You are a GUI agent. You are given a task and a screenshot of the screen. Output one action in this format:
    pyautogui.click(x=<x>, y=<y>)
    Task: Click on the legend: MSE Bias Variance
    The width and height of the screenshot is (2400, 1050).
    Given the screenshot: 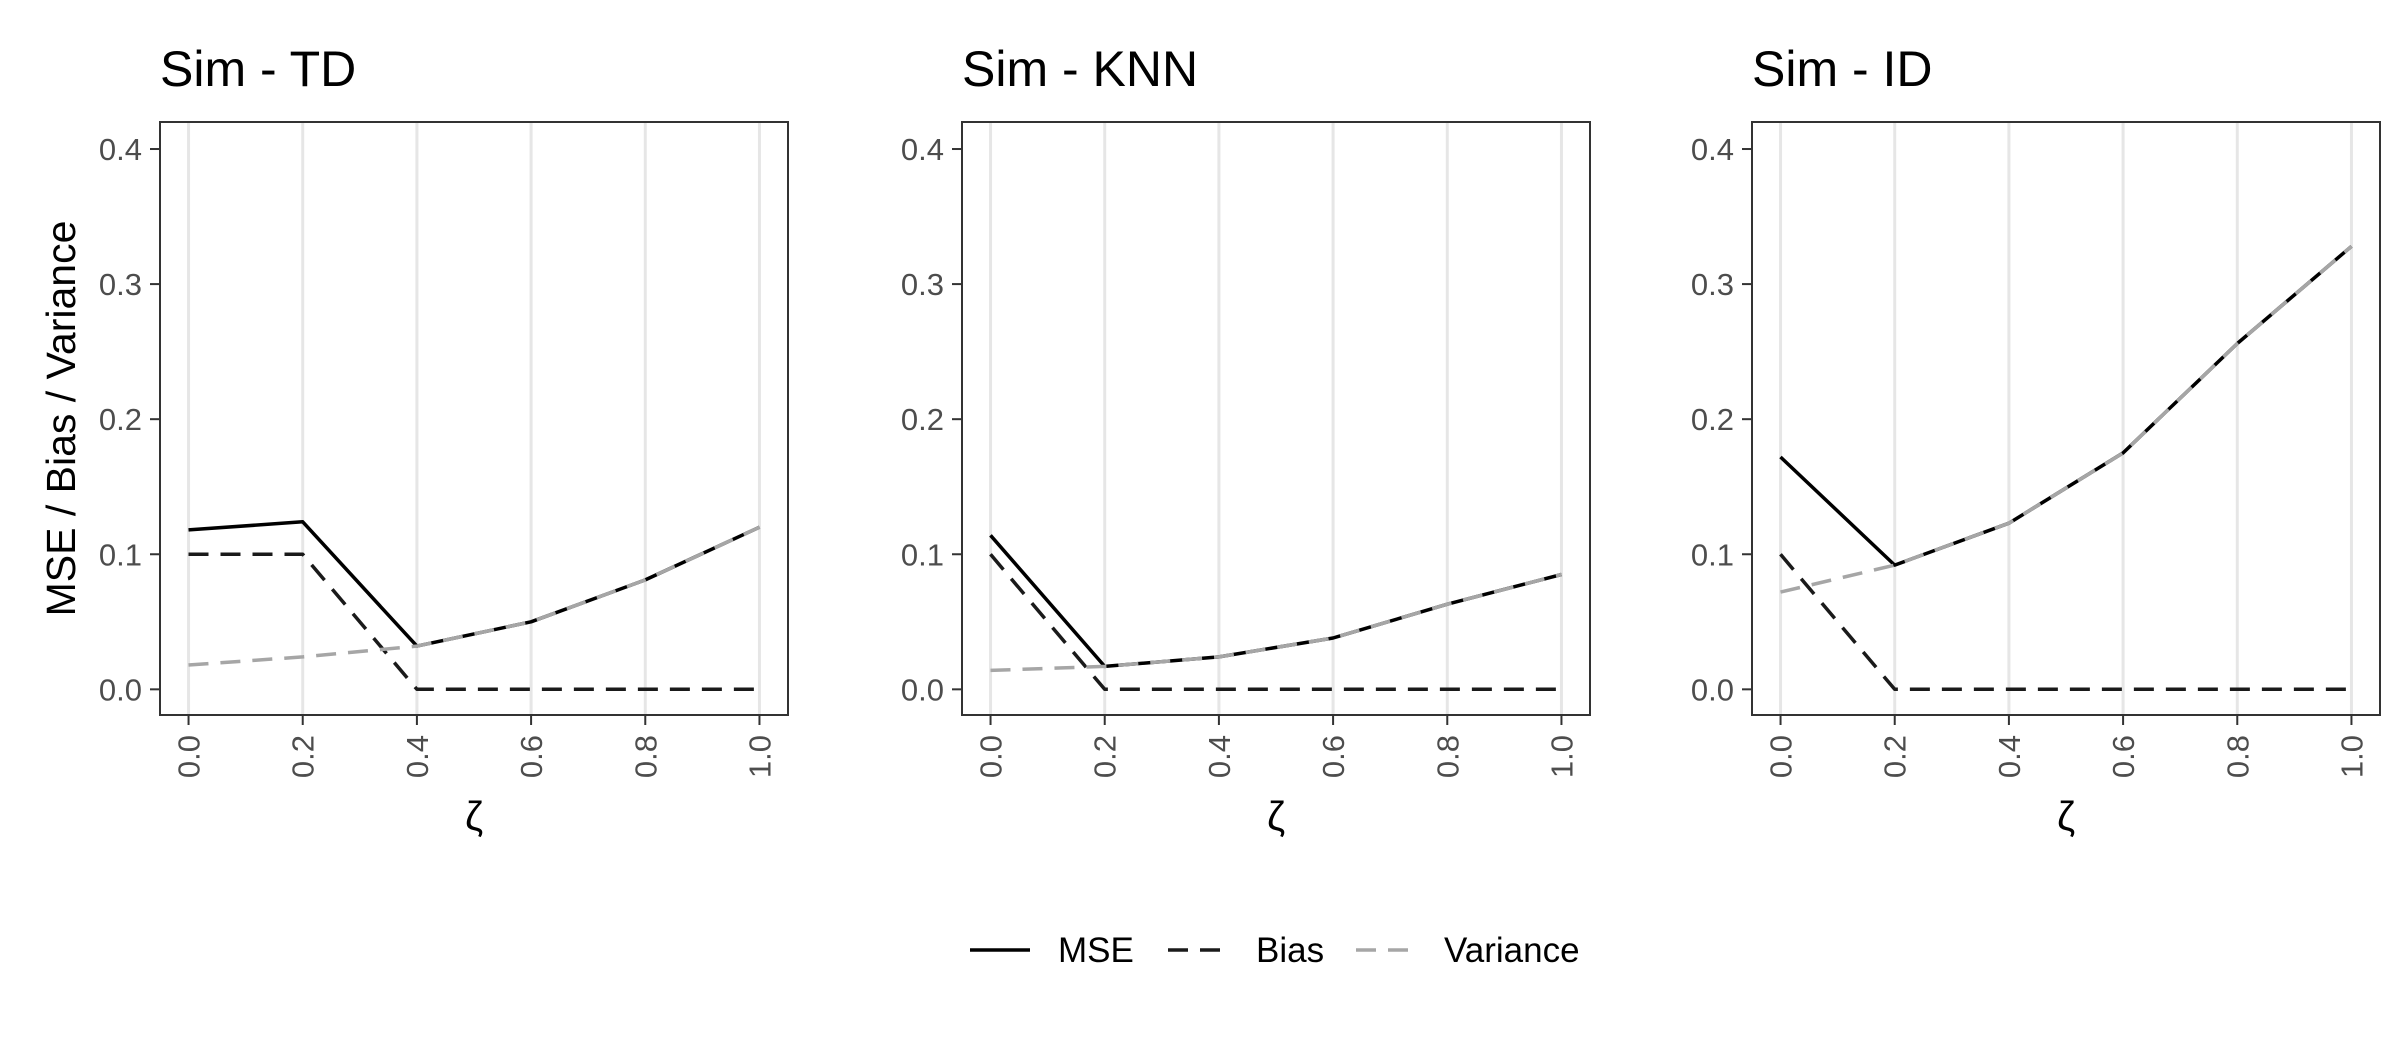 What is the action you would take?
    pyautogui.click(x=1275, y=950)
    